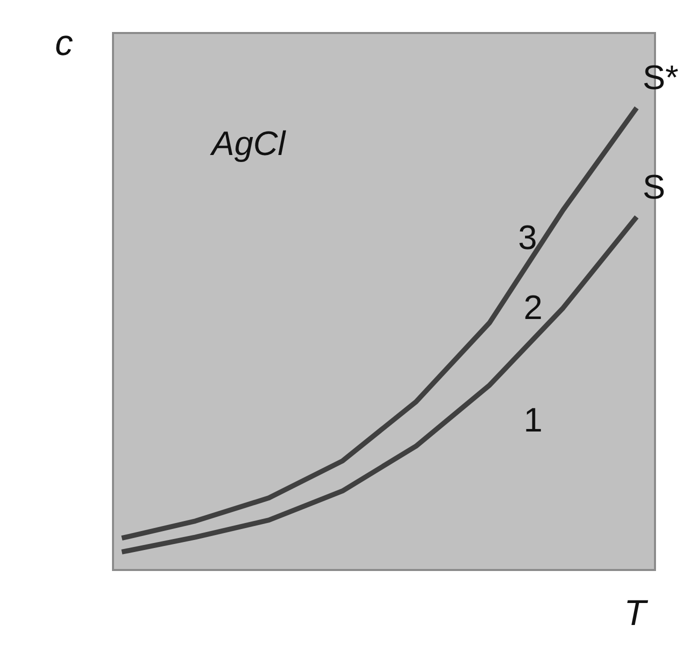 The image size is (689, 653). I want to click on y-axis-title: c, so click(64, 43).